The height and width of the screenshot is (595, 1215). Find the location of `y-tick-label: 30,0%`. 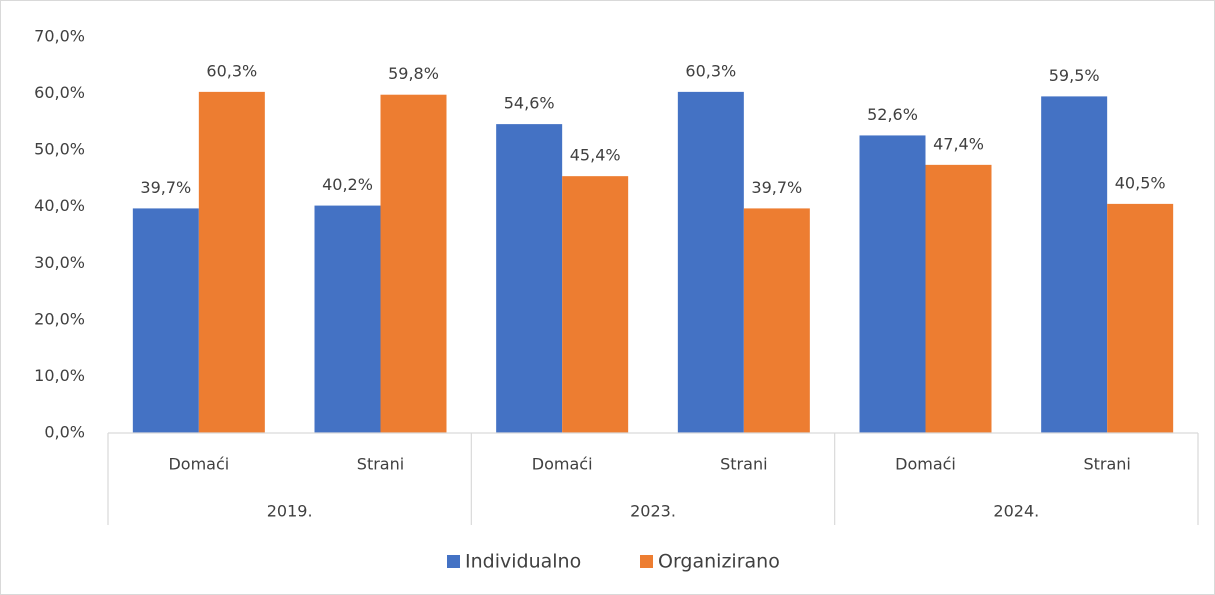

y-tick-label: 30,0% is located at coordinates (59, 262).